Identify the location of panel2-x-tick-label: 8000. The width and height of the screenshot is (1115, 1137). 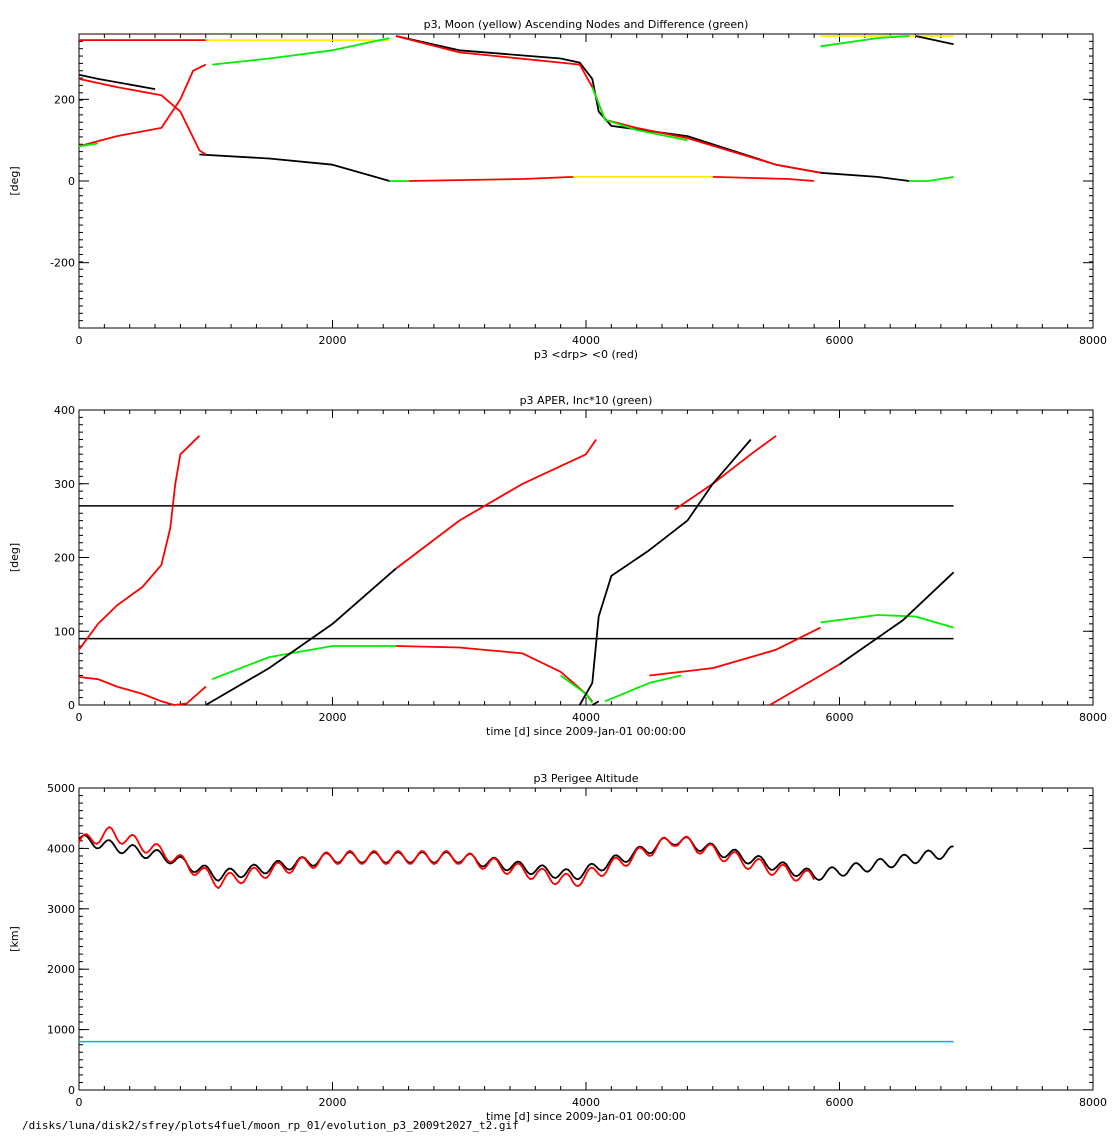
(1093, 717).